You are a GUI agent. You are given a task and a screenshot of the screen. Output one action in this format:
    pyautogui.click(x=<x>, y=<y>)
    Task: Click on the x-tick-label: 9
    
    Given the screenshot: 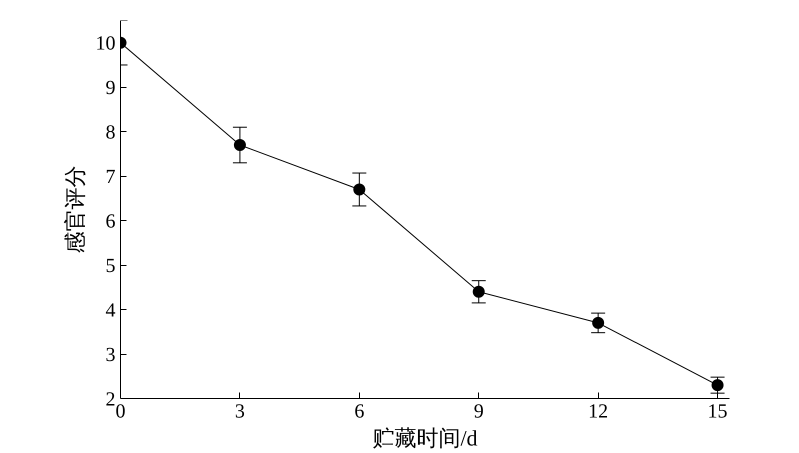 What is the action you would take?
    pyautogui.click(x=479, y=411)
    